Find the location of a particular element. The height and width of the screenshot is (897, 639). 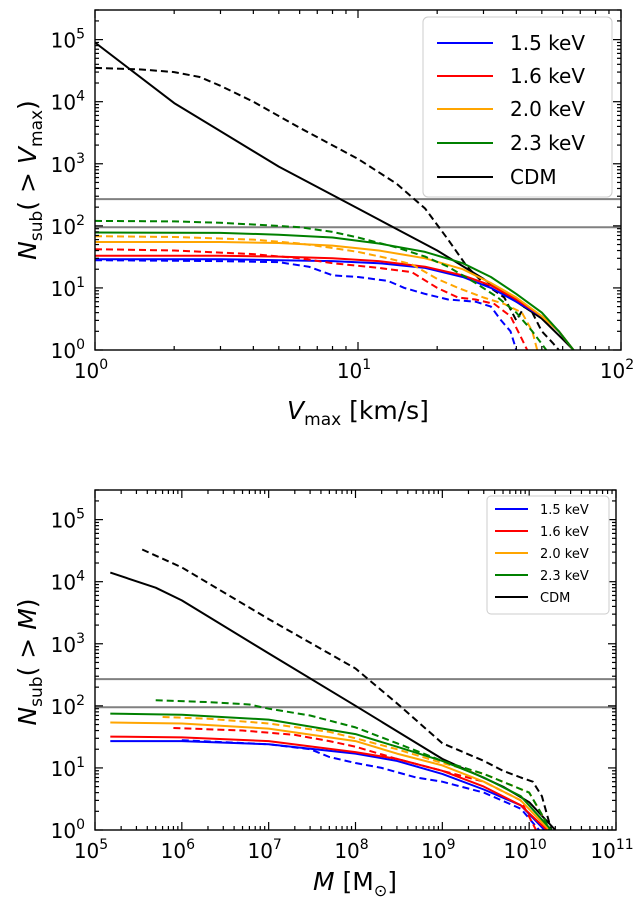

series-line-wdm-1-6-dashed is located at coordinates (312, 299).